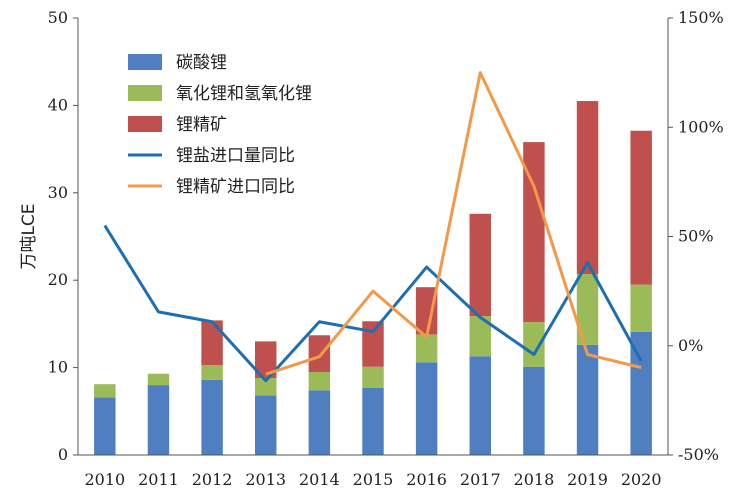 This screenshot has width=744, height=500. What do you see at coordinates (201, 125) in the screenshot?
I see `legend-label-3: 锂精矿` at bounding box center [201, 125].